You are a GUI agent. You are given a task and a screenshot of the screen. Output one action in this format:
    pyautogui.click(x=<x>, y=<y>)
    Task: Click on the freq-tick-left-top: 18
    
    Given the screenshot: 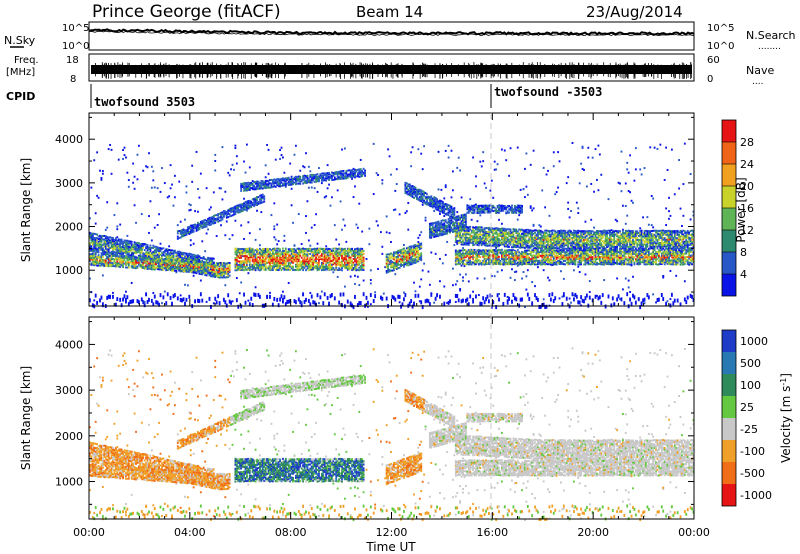 What is the action you would take?
    pyautogui.click(x=72, y=60)
    